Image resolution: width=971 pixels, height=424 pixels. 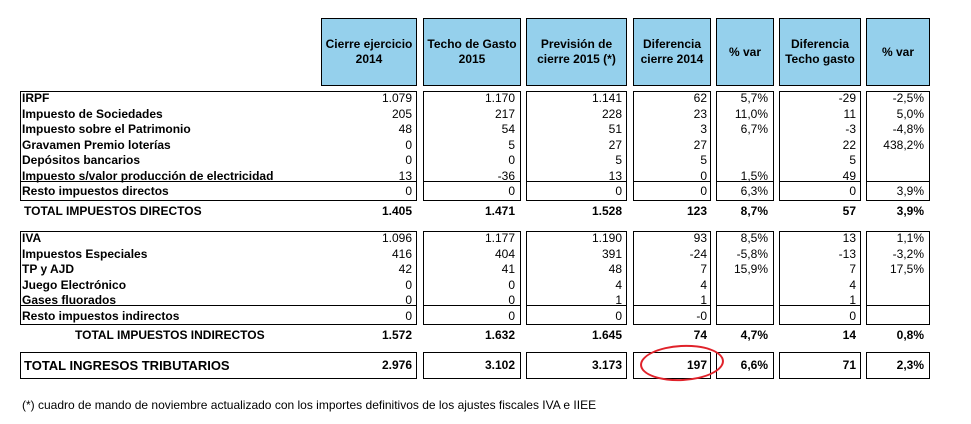 What do you see at coordinates (485, 301) in the screenshot?
I see `table-row: Gases fluorados 0 0 1 1 1` at bounding box center [485, 301].